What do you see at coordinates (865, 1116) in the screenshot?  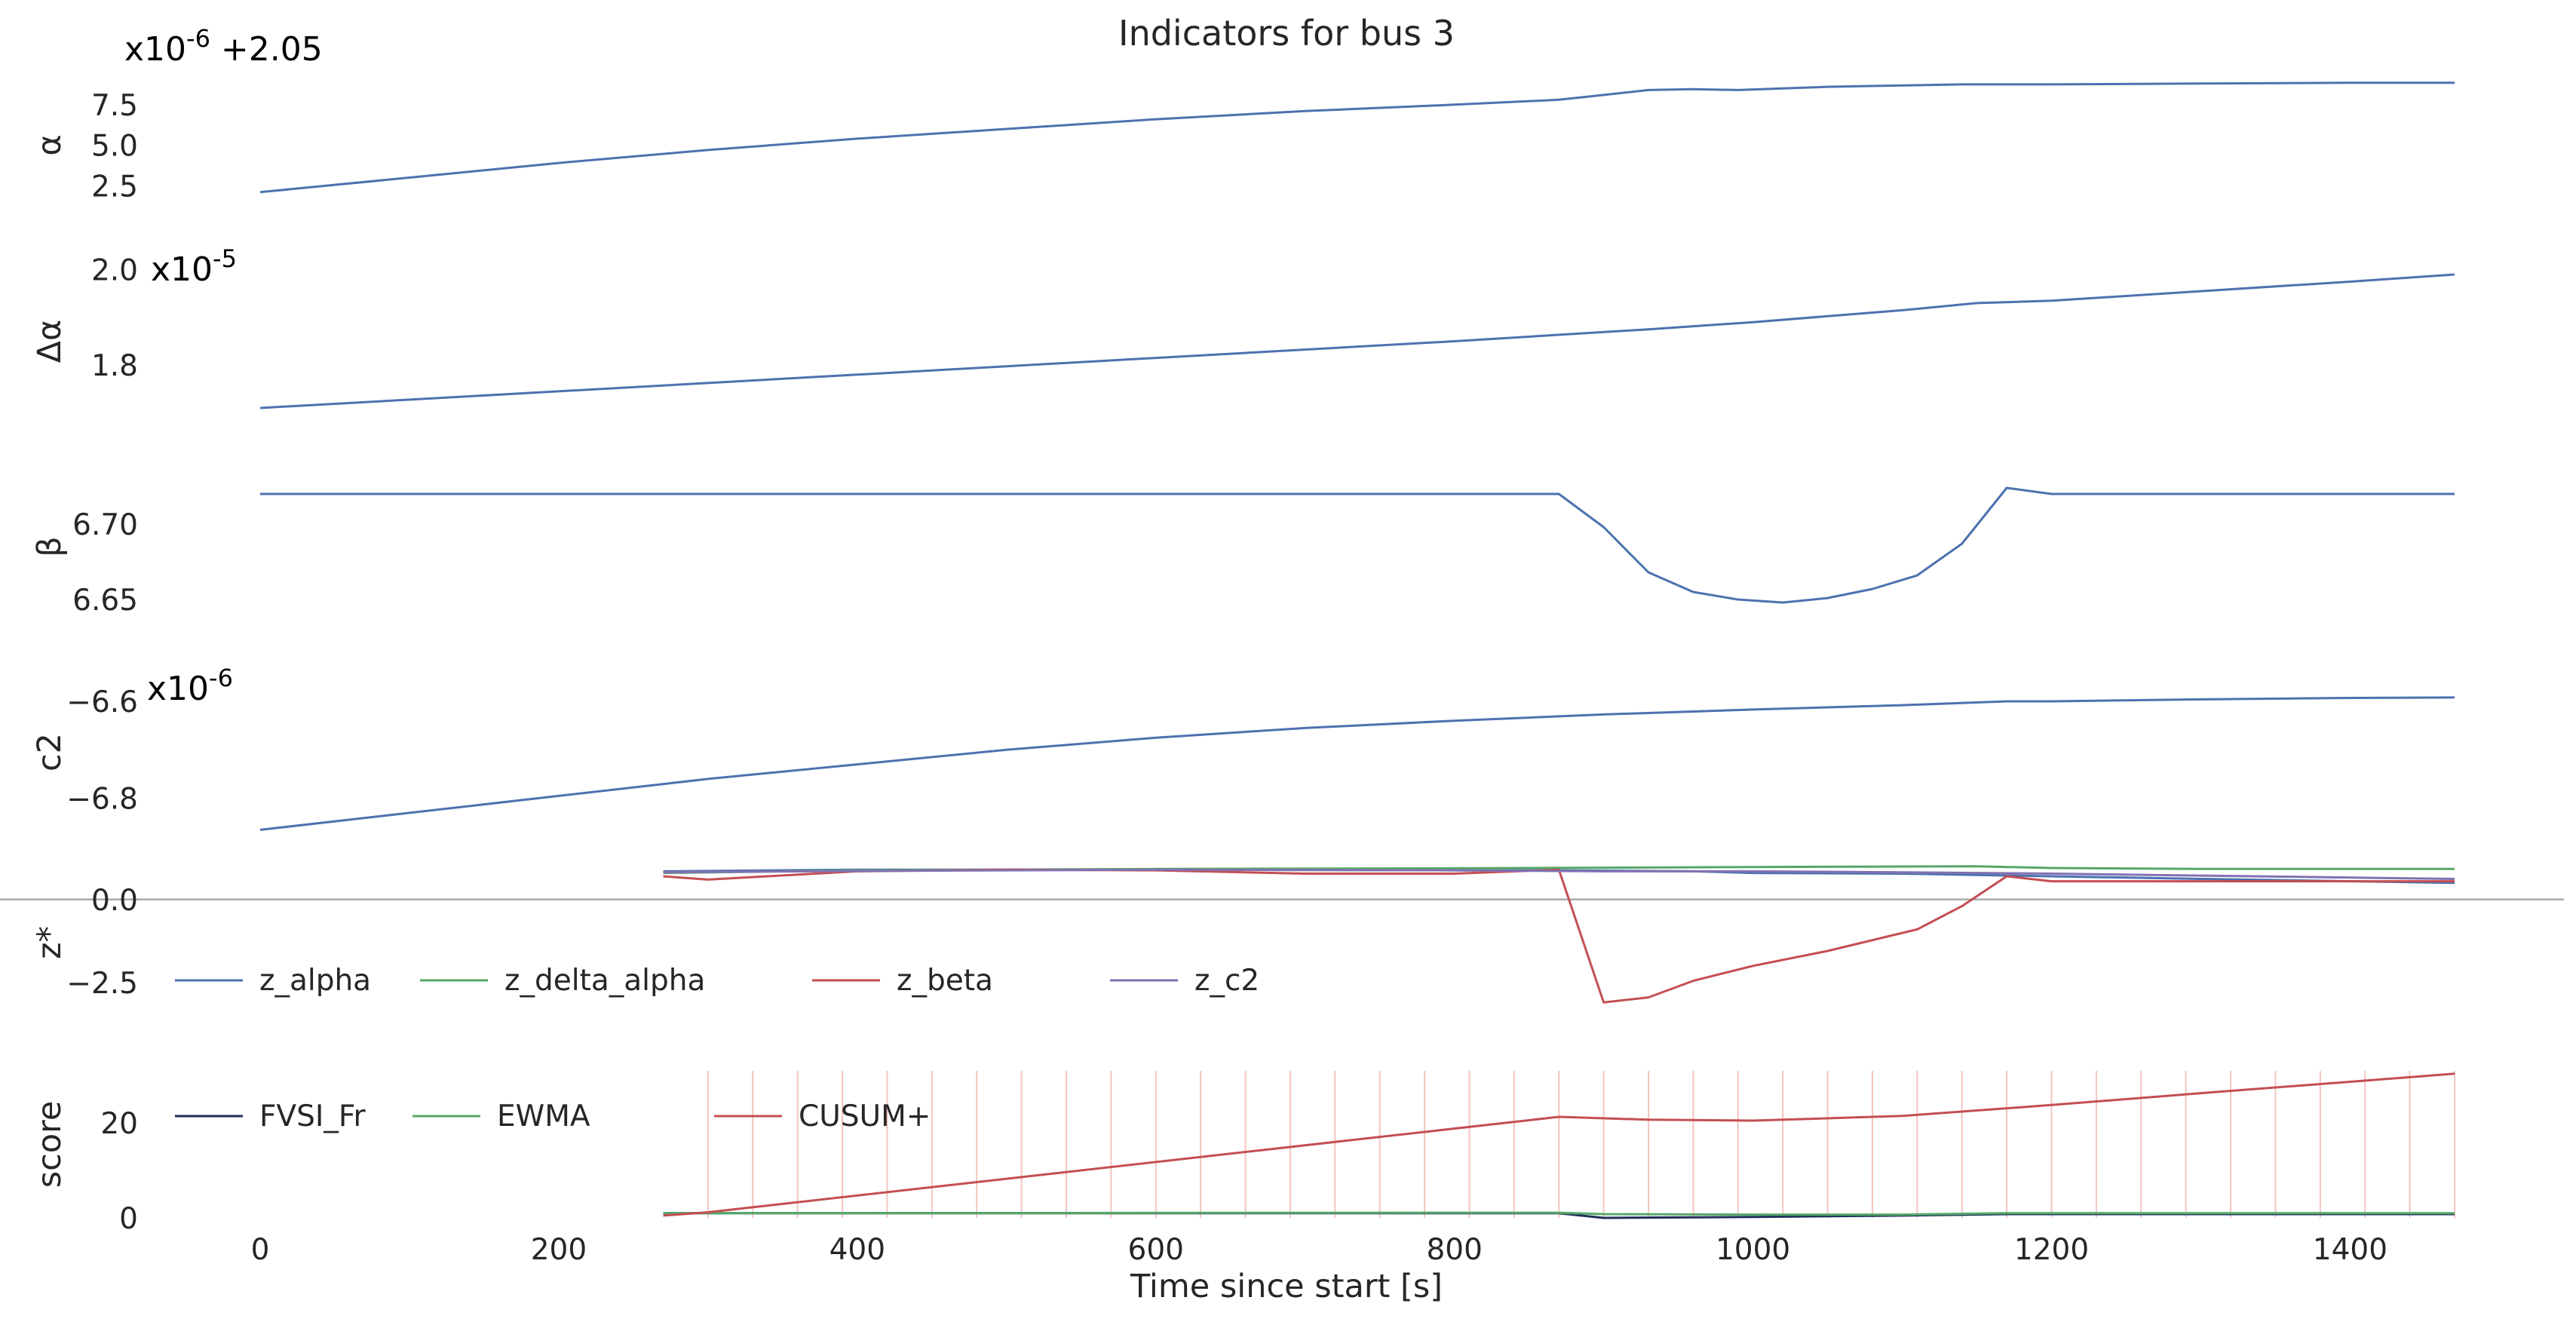 I see `legend-item: CUSUM+` at bounding box center [865, 1116].